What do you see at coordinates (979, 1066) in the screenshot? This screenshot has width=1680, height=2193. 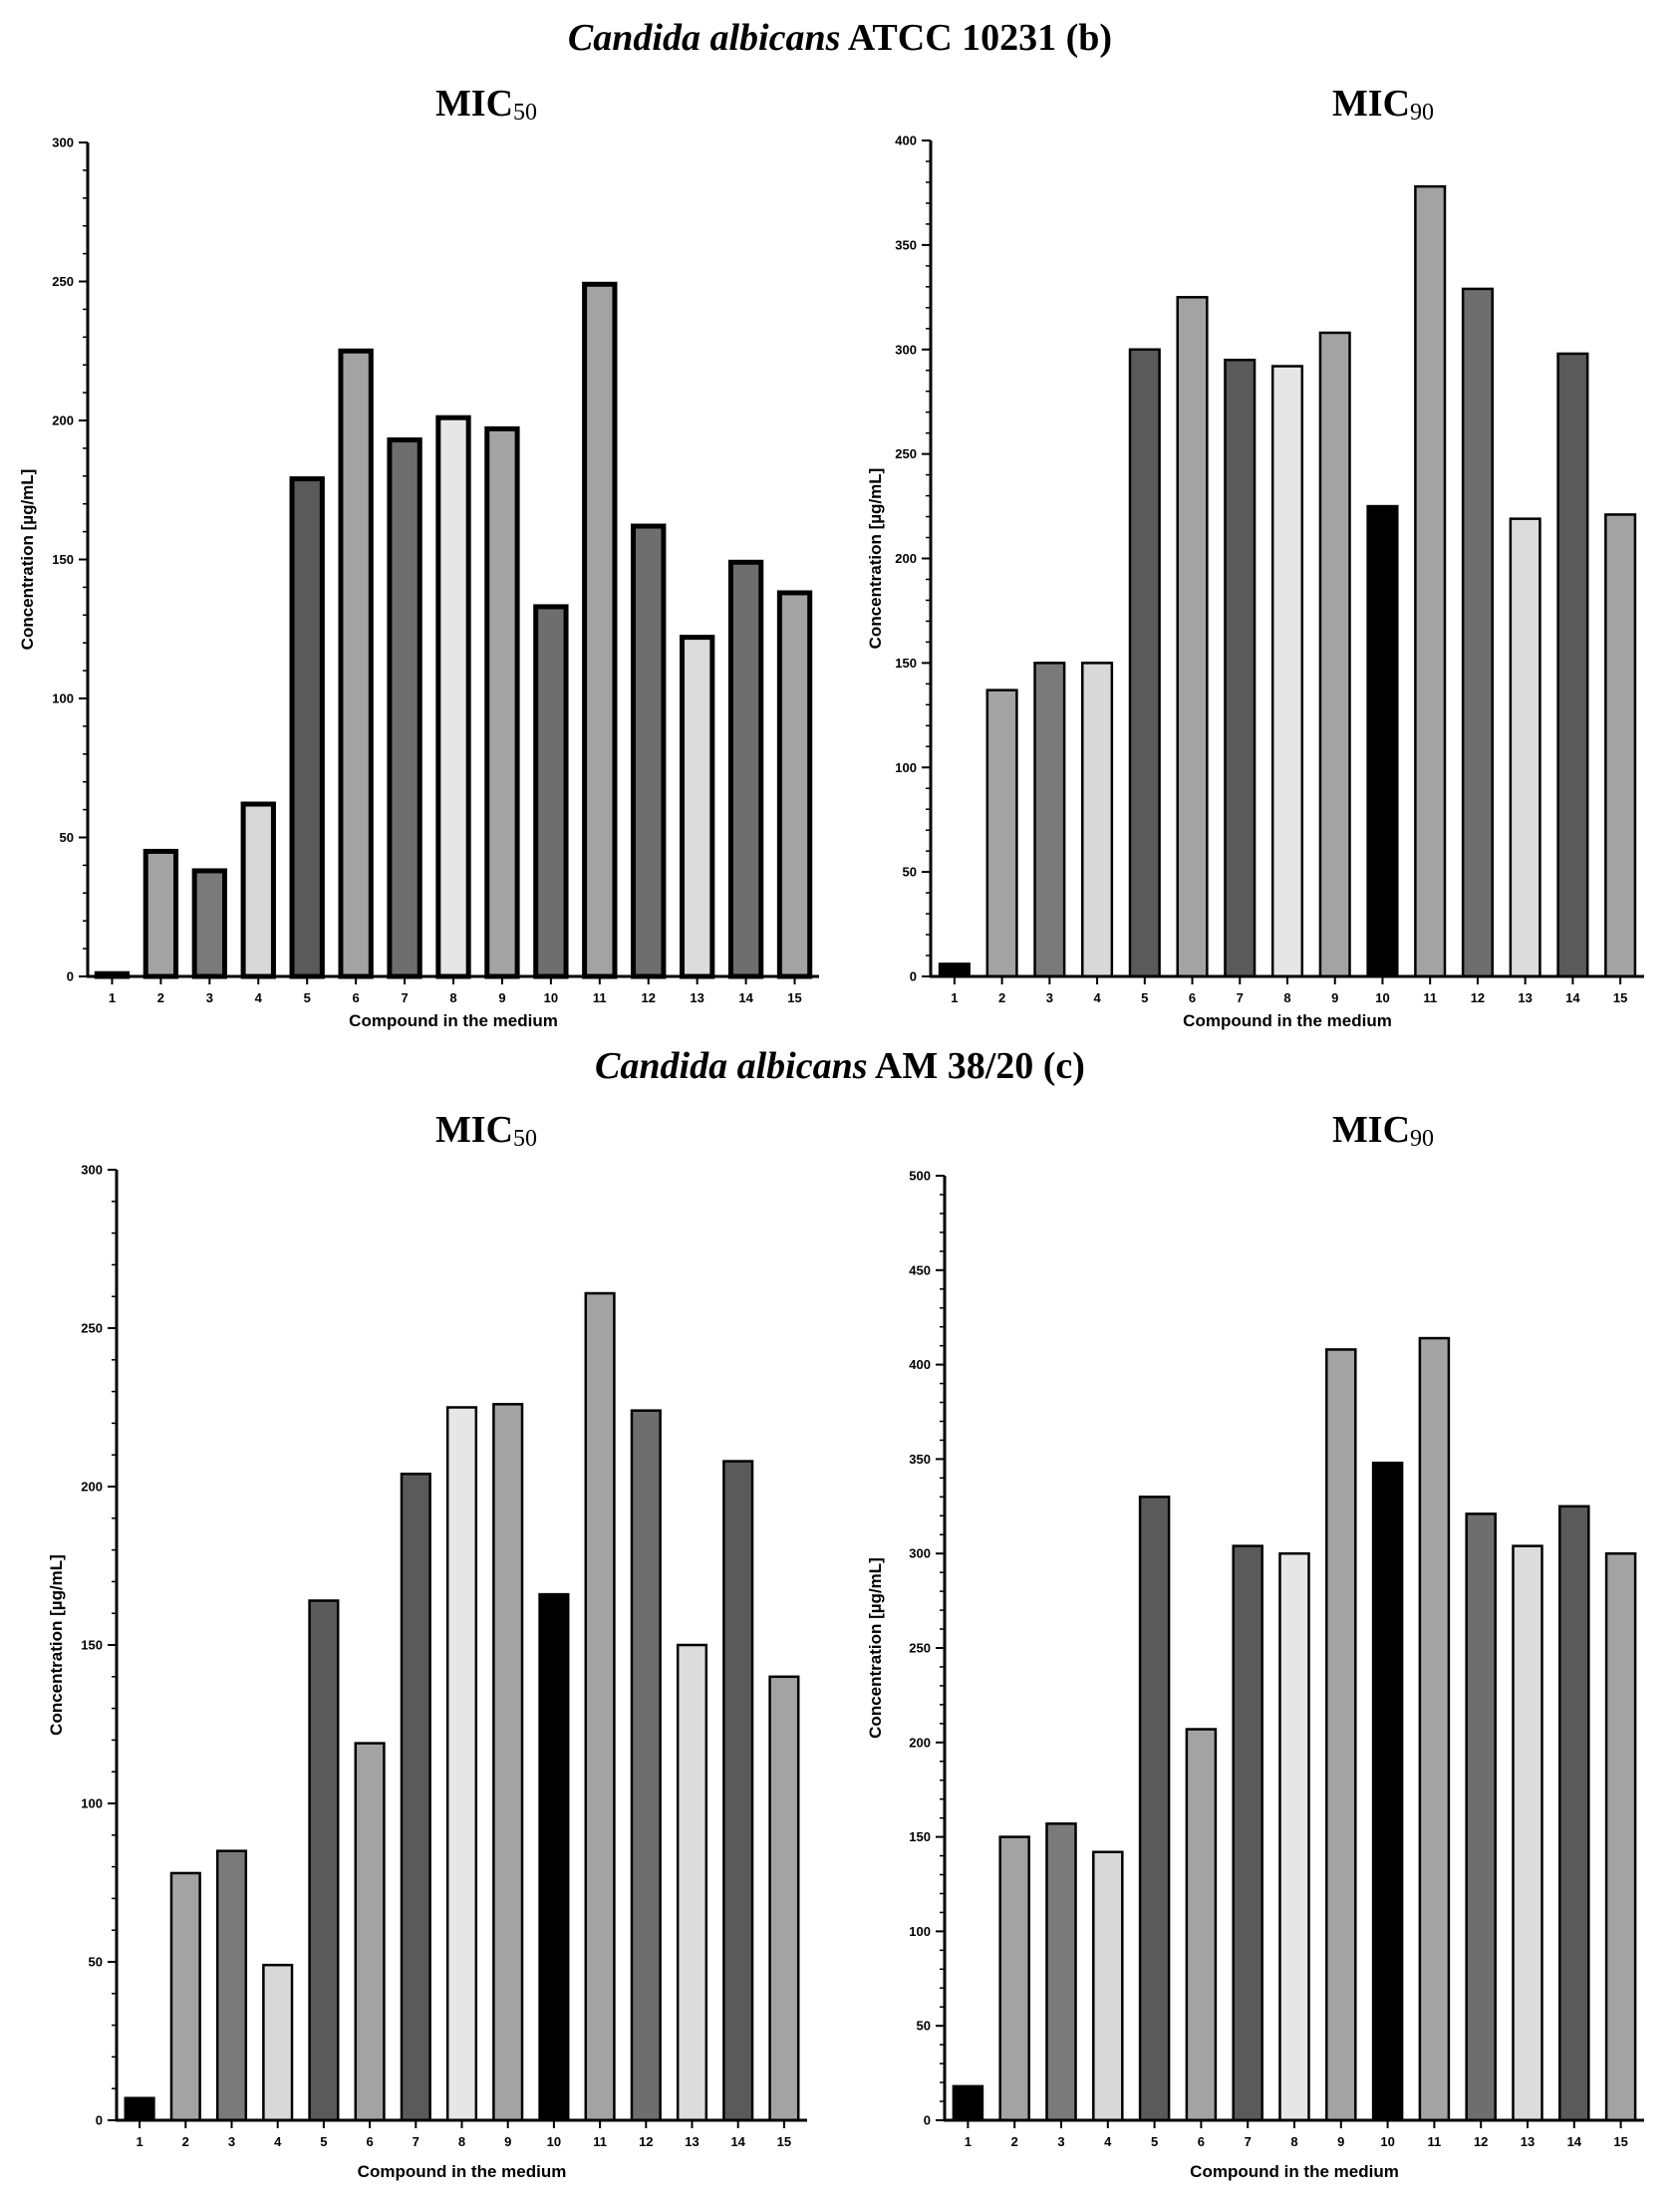 I see `section-strain: AM 38/20 (c)` at bounding box center [979, 1066].